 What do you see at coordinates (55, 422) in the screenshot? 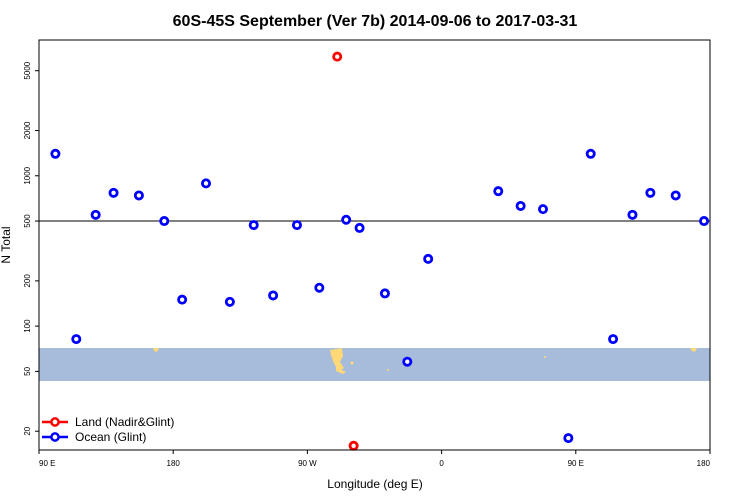
I see `legend-marker-land` at bounding box center [55, 422].